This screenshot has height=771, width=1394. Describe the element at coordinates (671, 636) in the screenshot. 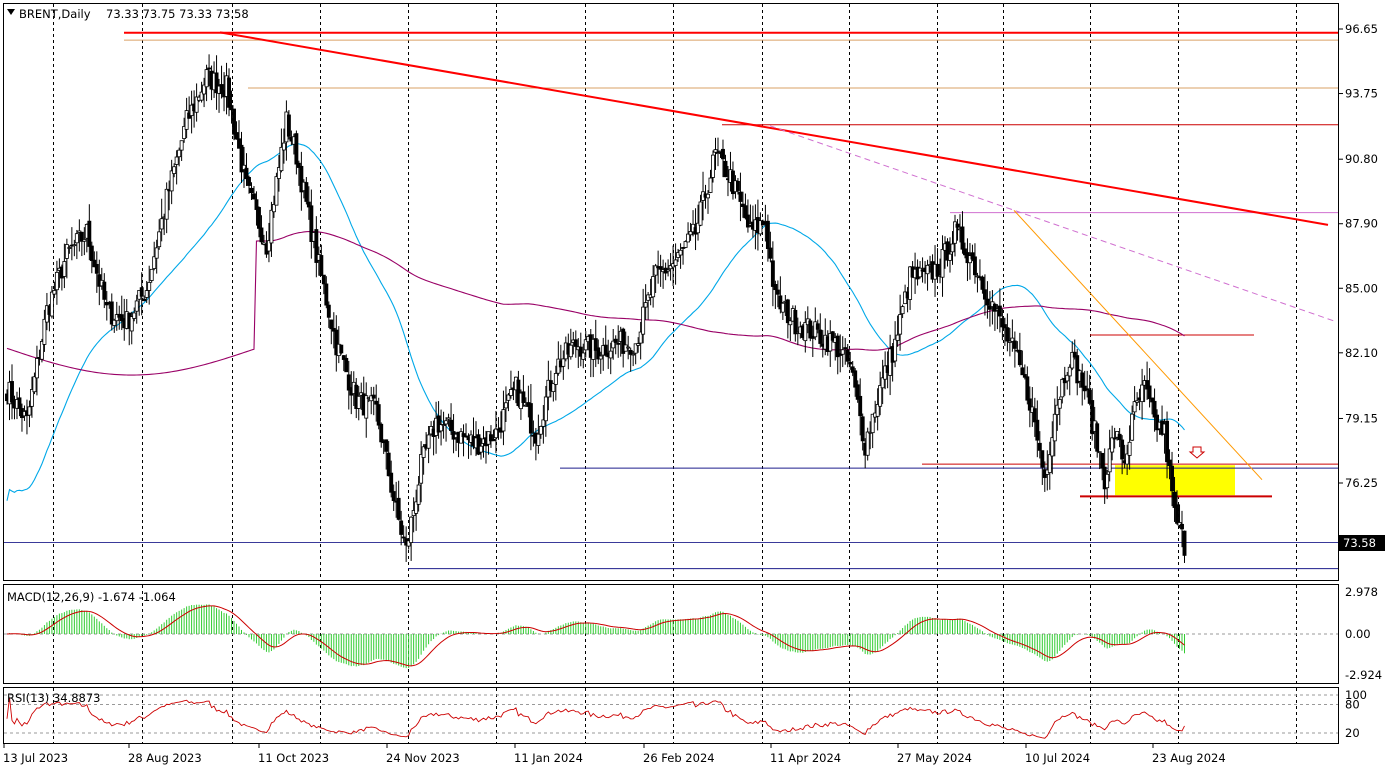

I see `macd-panel` at that location.